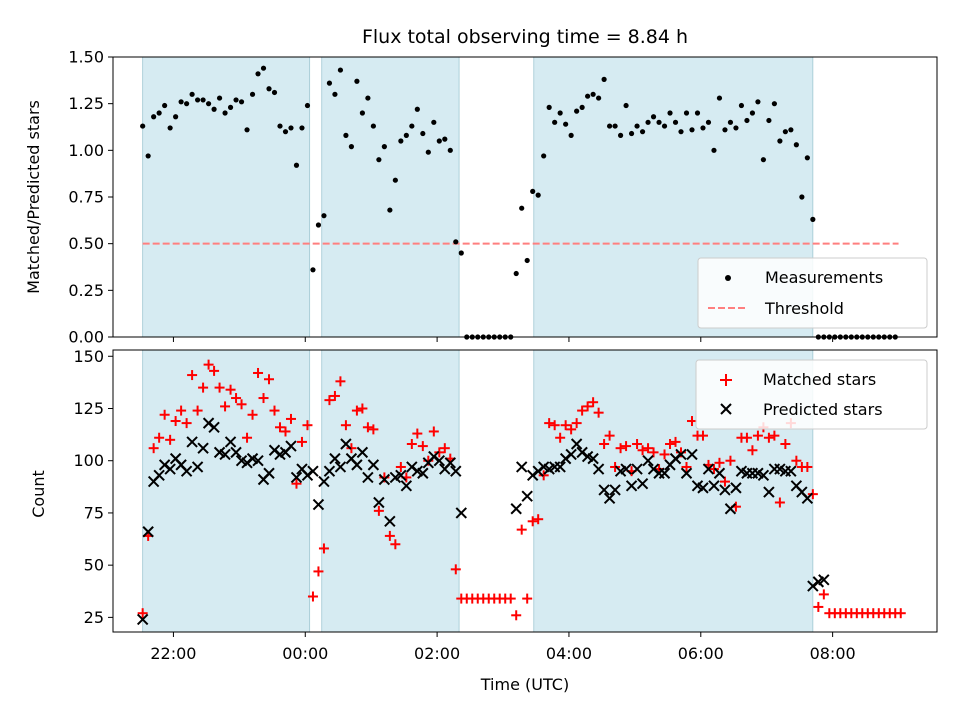 The height and width of the screenshot is (720, 960). Describe the element at coordinates (94, 512) in the screenshot. I see `y-tick-label: 75` at that location.